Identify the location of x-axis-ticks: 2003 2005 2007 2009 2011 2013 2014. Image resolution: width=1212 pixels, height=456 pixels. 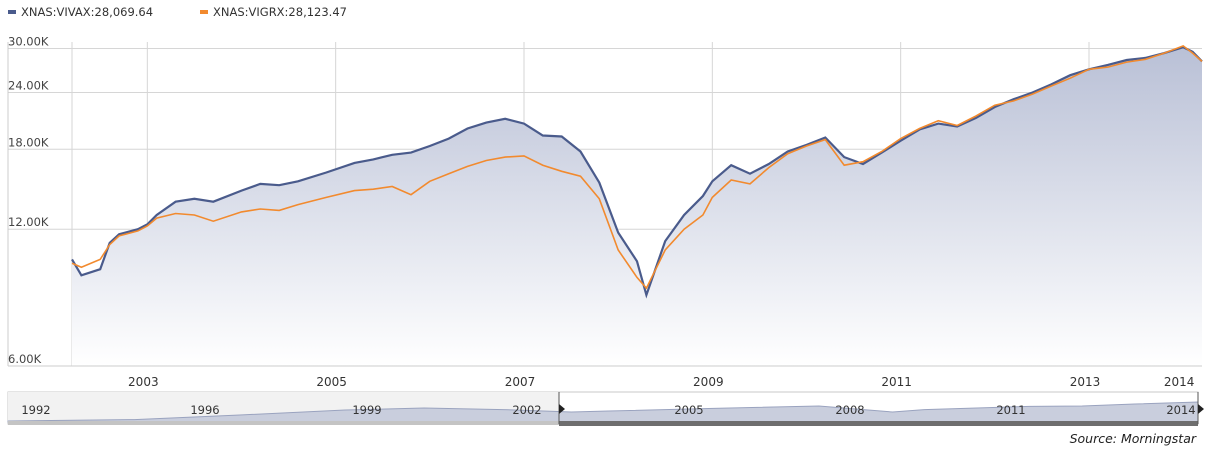
(661, 382).